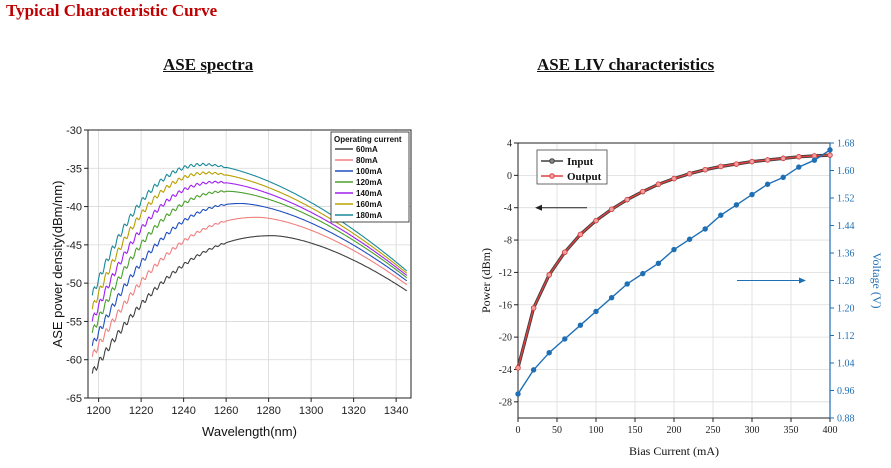  Describe the element at coordinates (369, 182) in the screenshot. I see `legend-entry: 120mA` at that location.